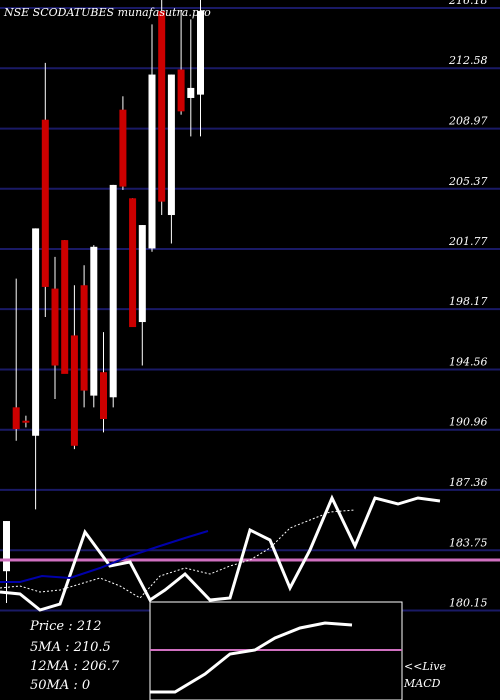  I want to click on price-label: Price : 212, so click(65, 626).